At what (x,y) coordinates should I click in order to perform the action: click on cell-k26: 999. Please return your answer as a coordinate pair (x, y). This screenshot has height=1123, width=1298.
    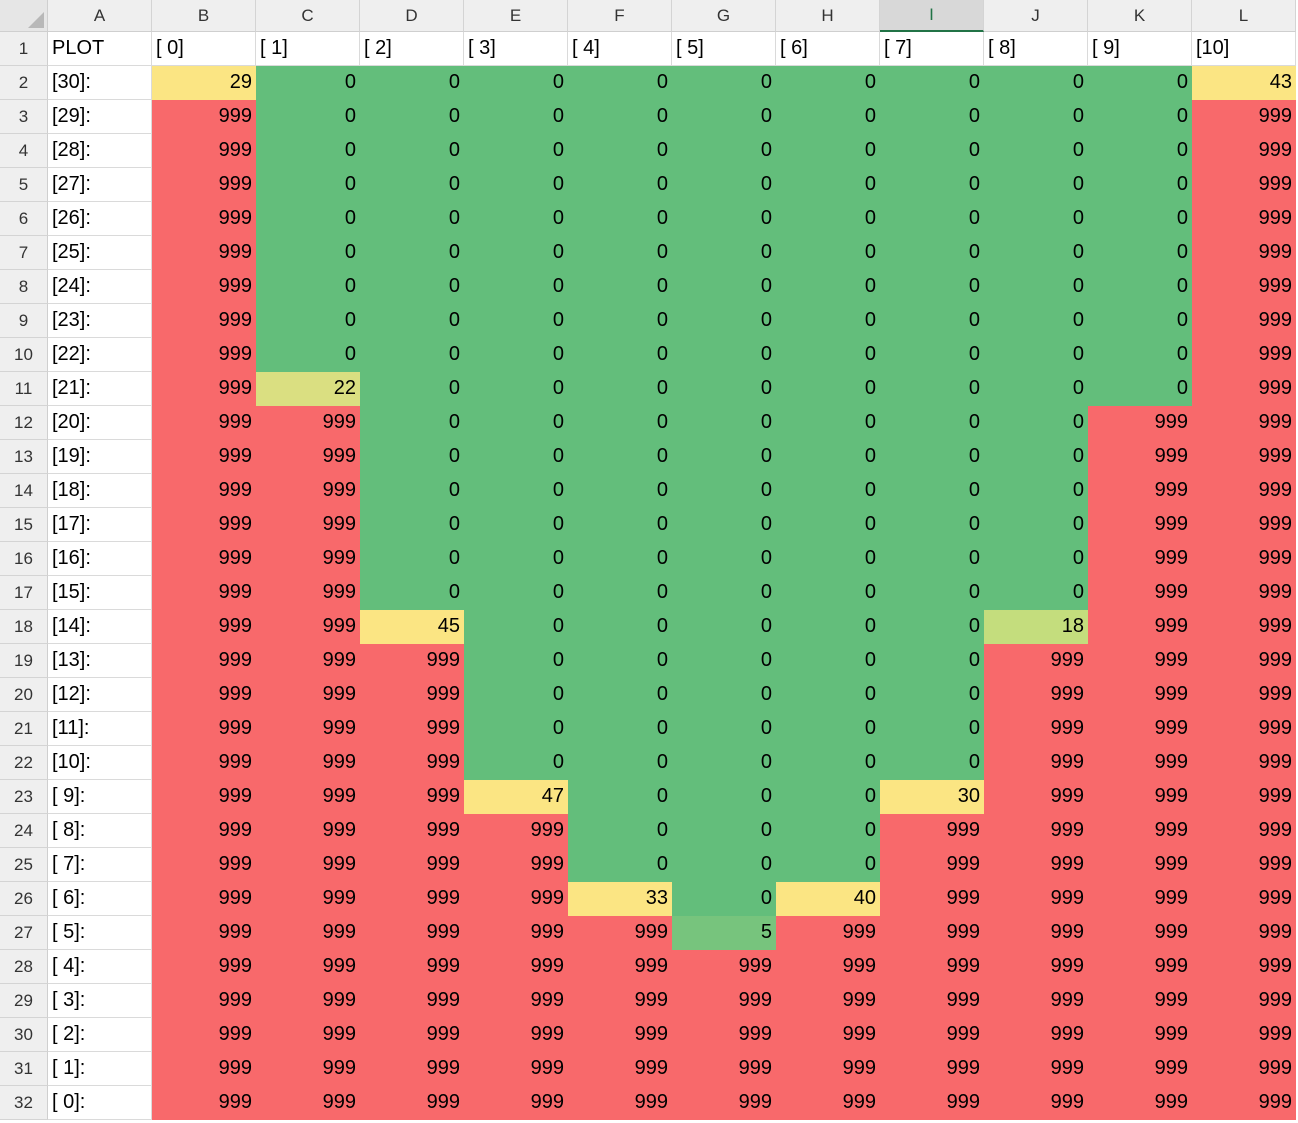
    Looking at the image, I should click on (1140, 899).